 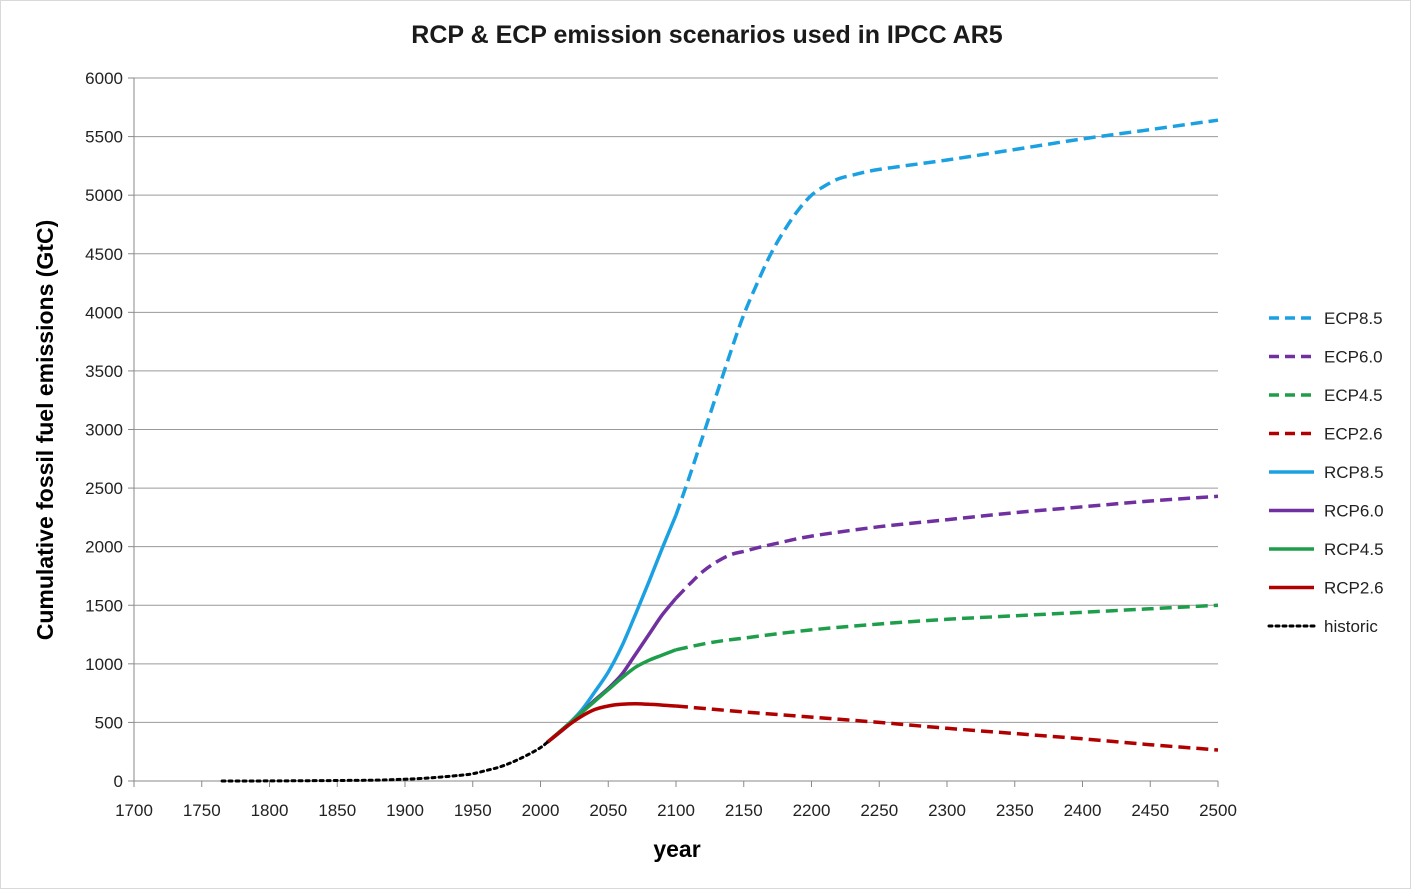 What do you see at coordinates (109, 722) in the screenshot?
I see `y-tick-label-500: 500` at bounding box center [109, 722].